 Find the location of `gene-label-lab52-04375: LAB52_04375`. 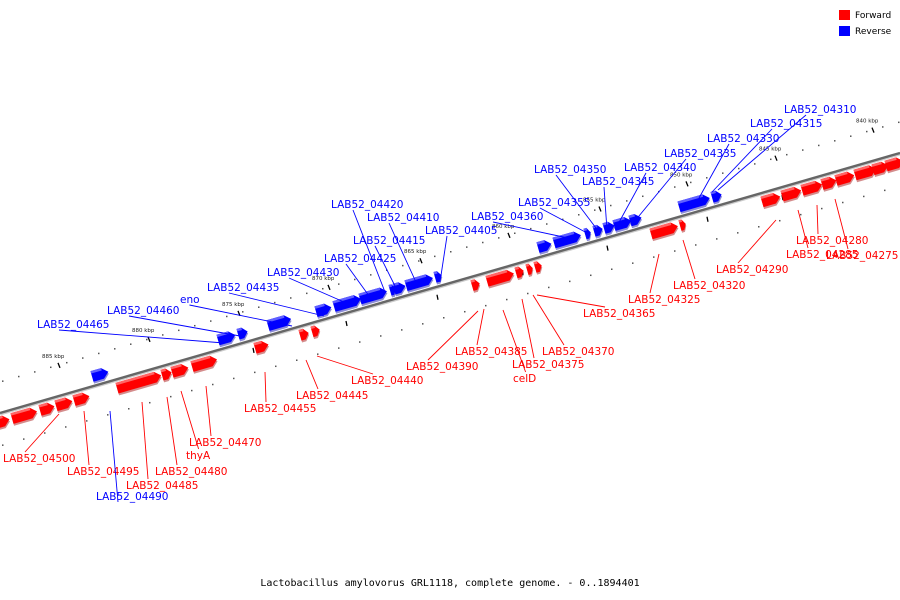

gene-label-lab52-04375: LAB52_04375 is located at coordinates (548, 365).